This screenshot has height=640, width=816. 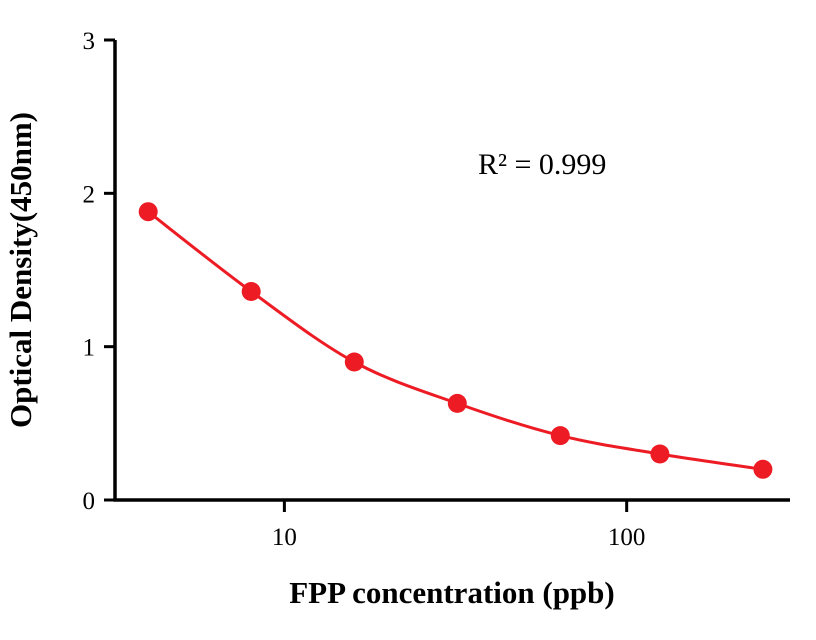 I want to click on y-tick-label: 2, so click(x=89, y=194).